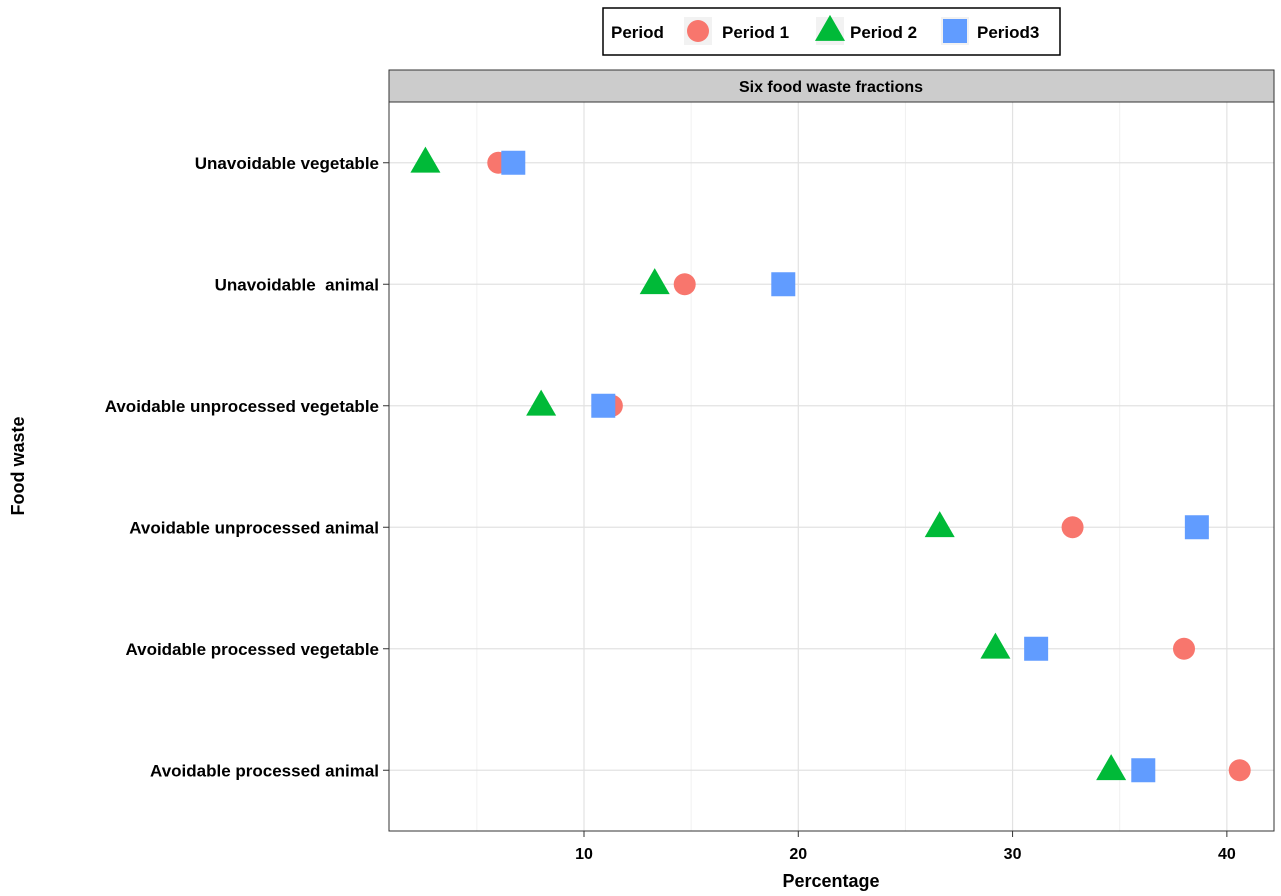 Image resolution: width=1281 pixels, height=896 pixels. Describe the element at coordinates (252, 649) in the screenshot. I see `y-category-label: Avoidable processed vegetable` at that location.